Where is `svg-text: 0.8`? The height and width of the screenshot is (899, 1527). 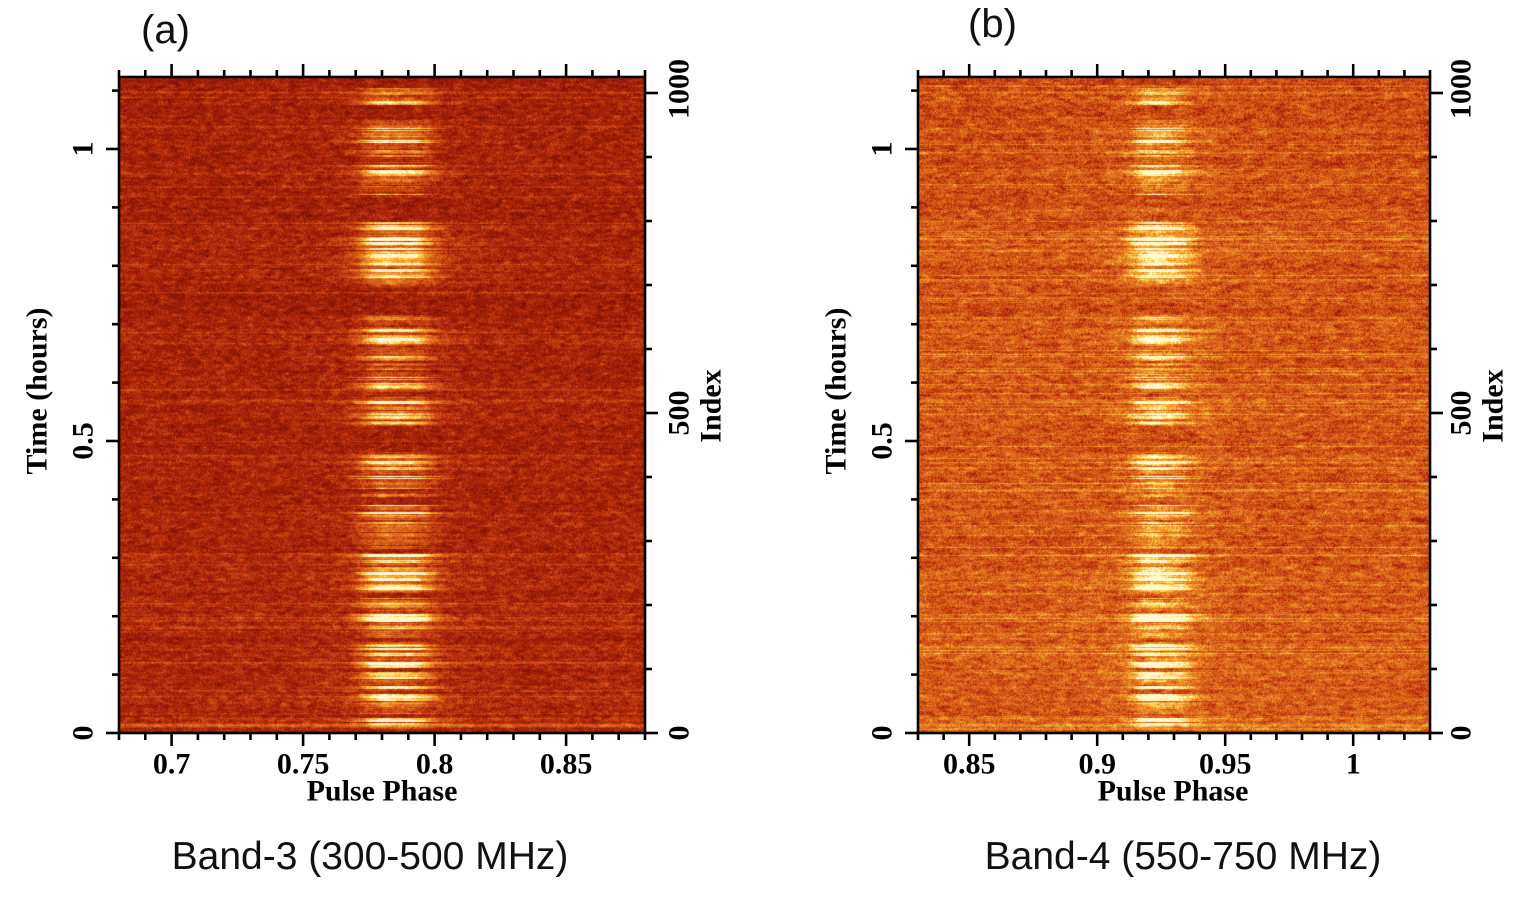
svg-text: 0.8 is located at coordinates (435, 764).